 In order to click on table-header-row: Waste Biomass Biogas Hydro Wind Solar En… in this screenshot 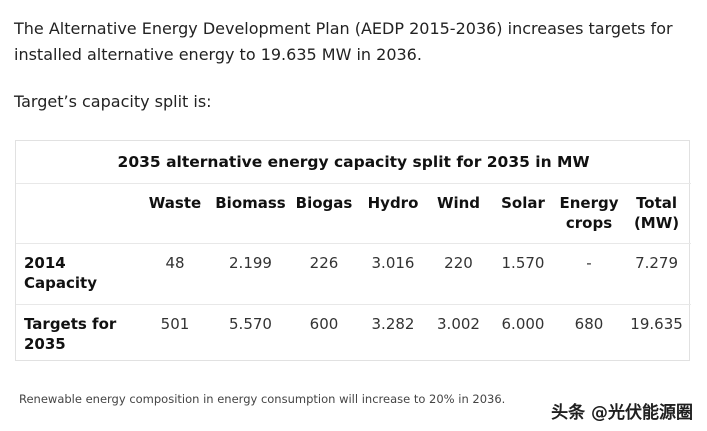, I will do `click(354, 213)`.